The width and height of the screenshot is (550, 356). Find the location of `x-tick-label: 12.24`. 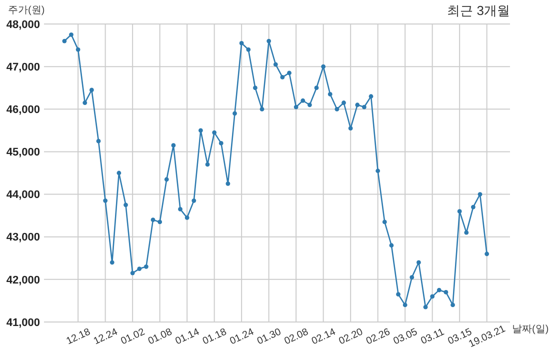

x-tick-label: 12.24 is located at coordinates (106, 337).